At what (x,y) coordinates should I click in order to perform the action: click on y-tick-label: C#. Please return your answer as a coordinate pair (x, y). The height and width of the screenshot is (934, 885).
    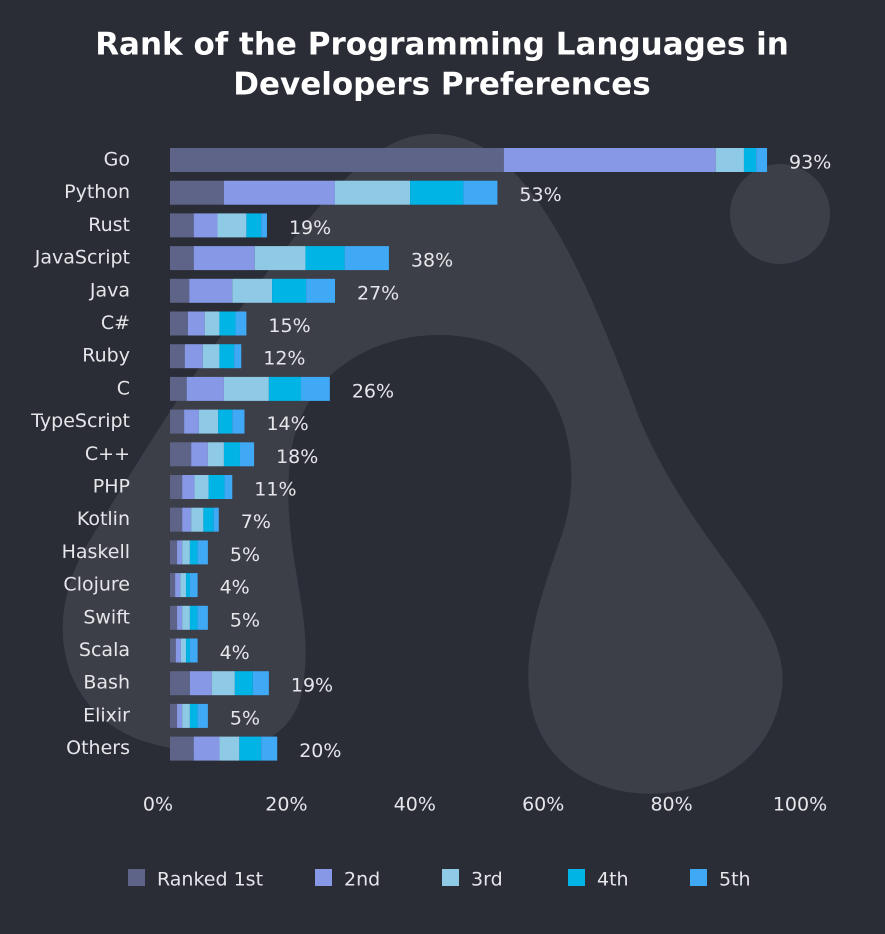
    Looking at the image, I should click on (115, 323).